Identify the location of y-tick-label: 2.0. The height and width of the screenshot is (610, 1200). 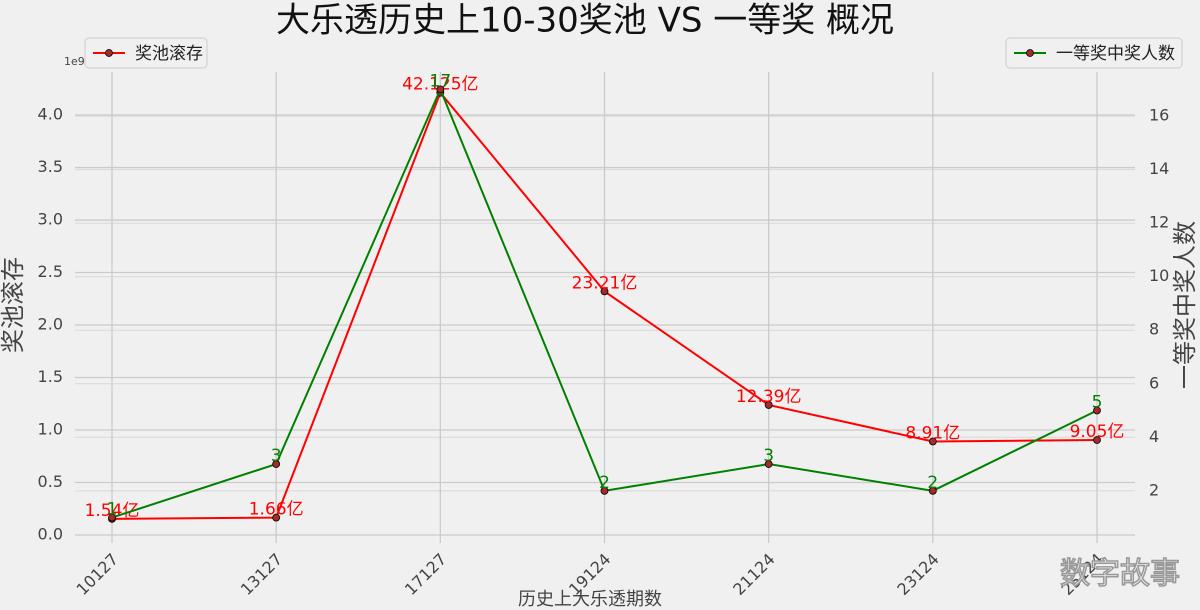
(50, 324).